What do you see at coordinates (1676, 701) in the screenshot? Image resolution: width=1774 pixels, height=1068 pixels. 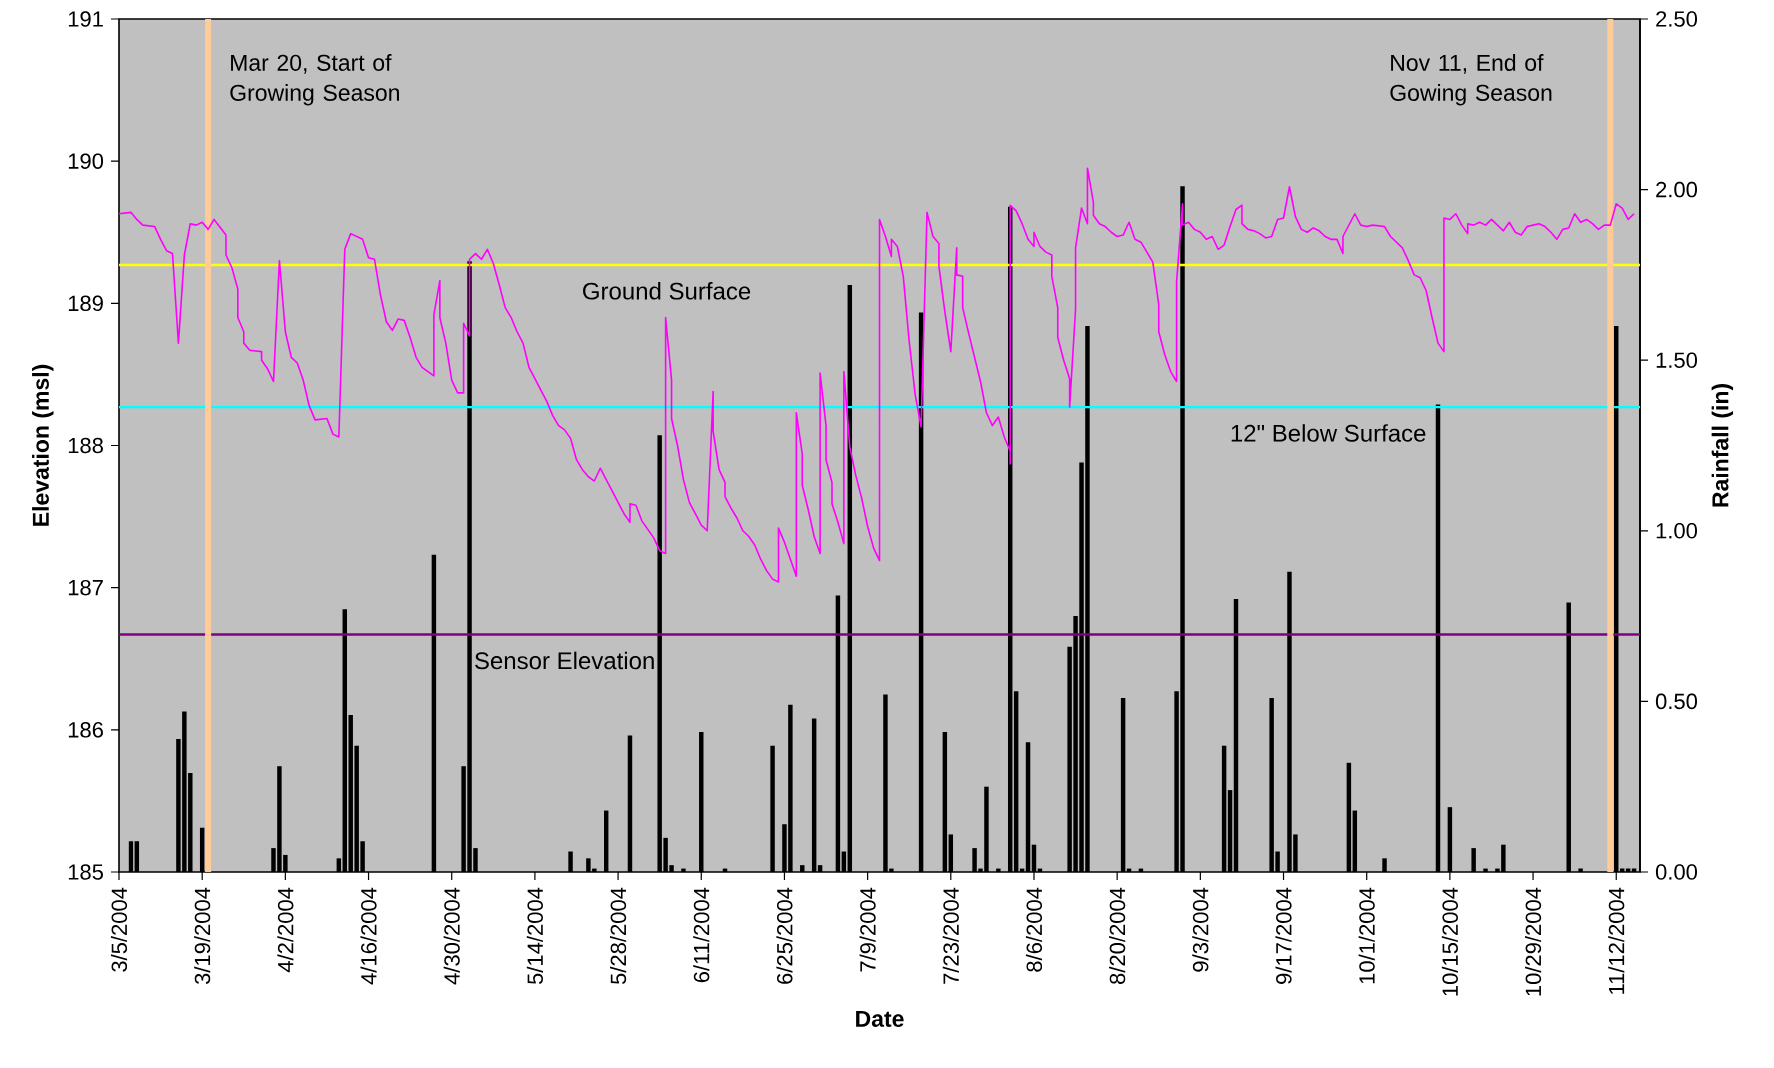 I see `y2-tick-label: 0.50` at bounding box center [1676, 701].